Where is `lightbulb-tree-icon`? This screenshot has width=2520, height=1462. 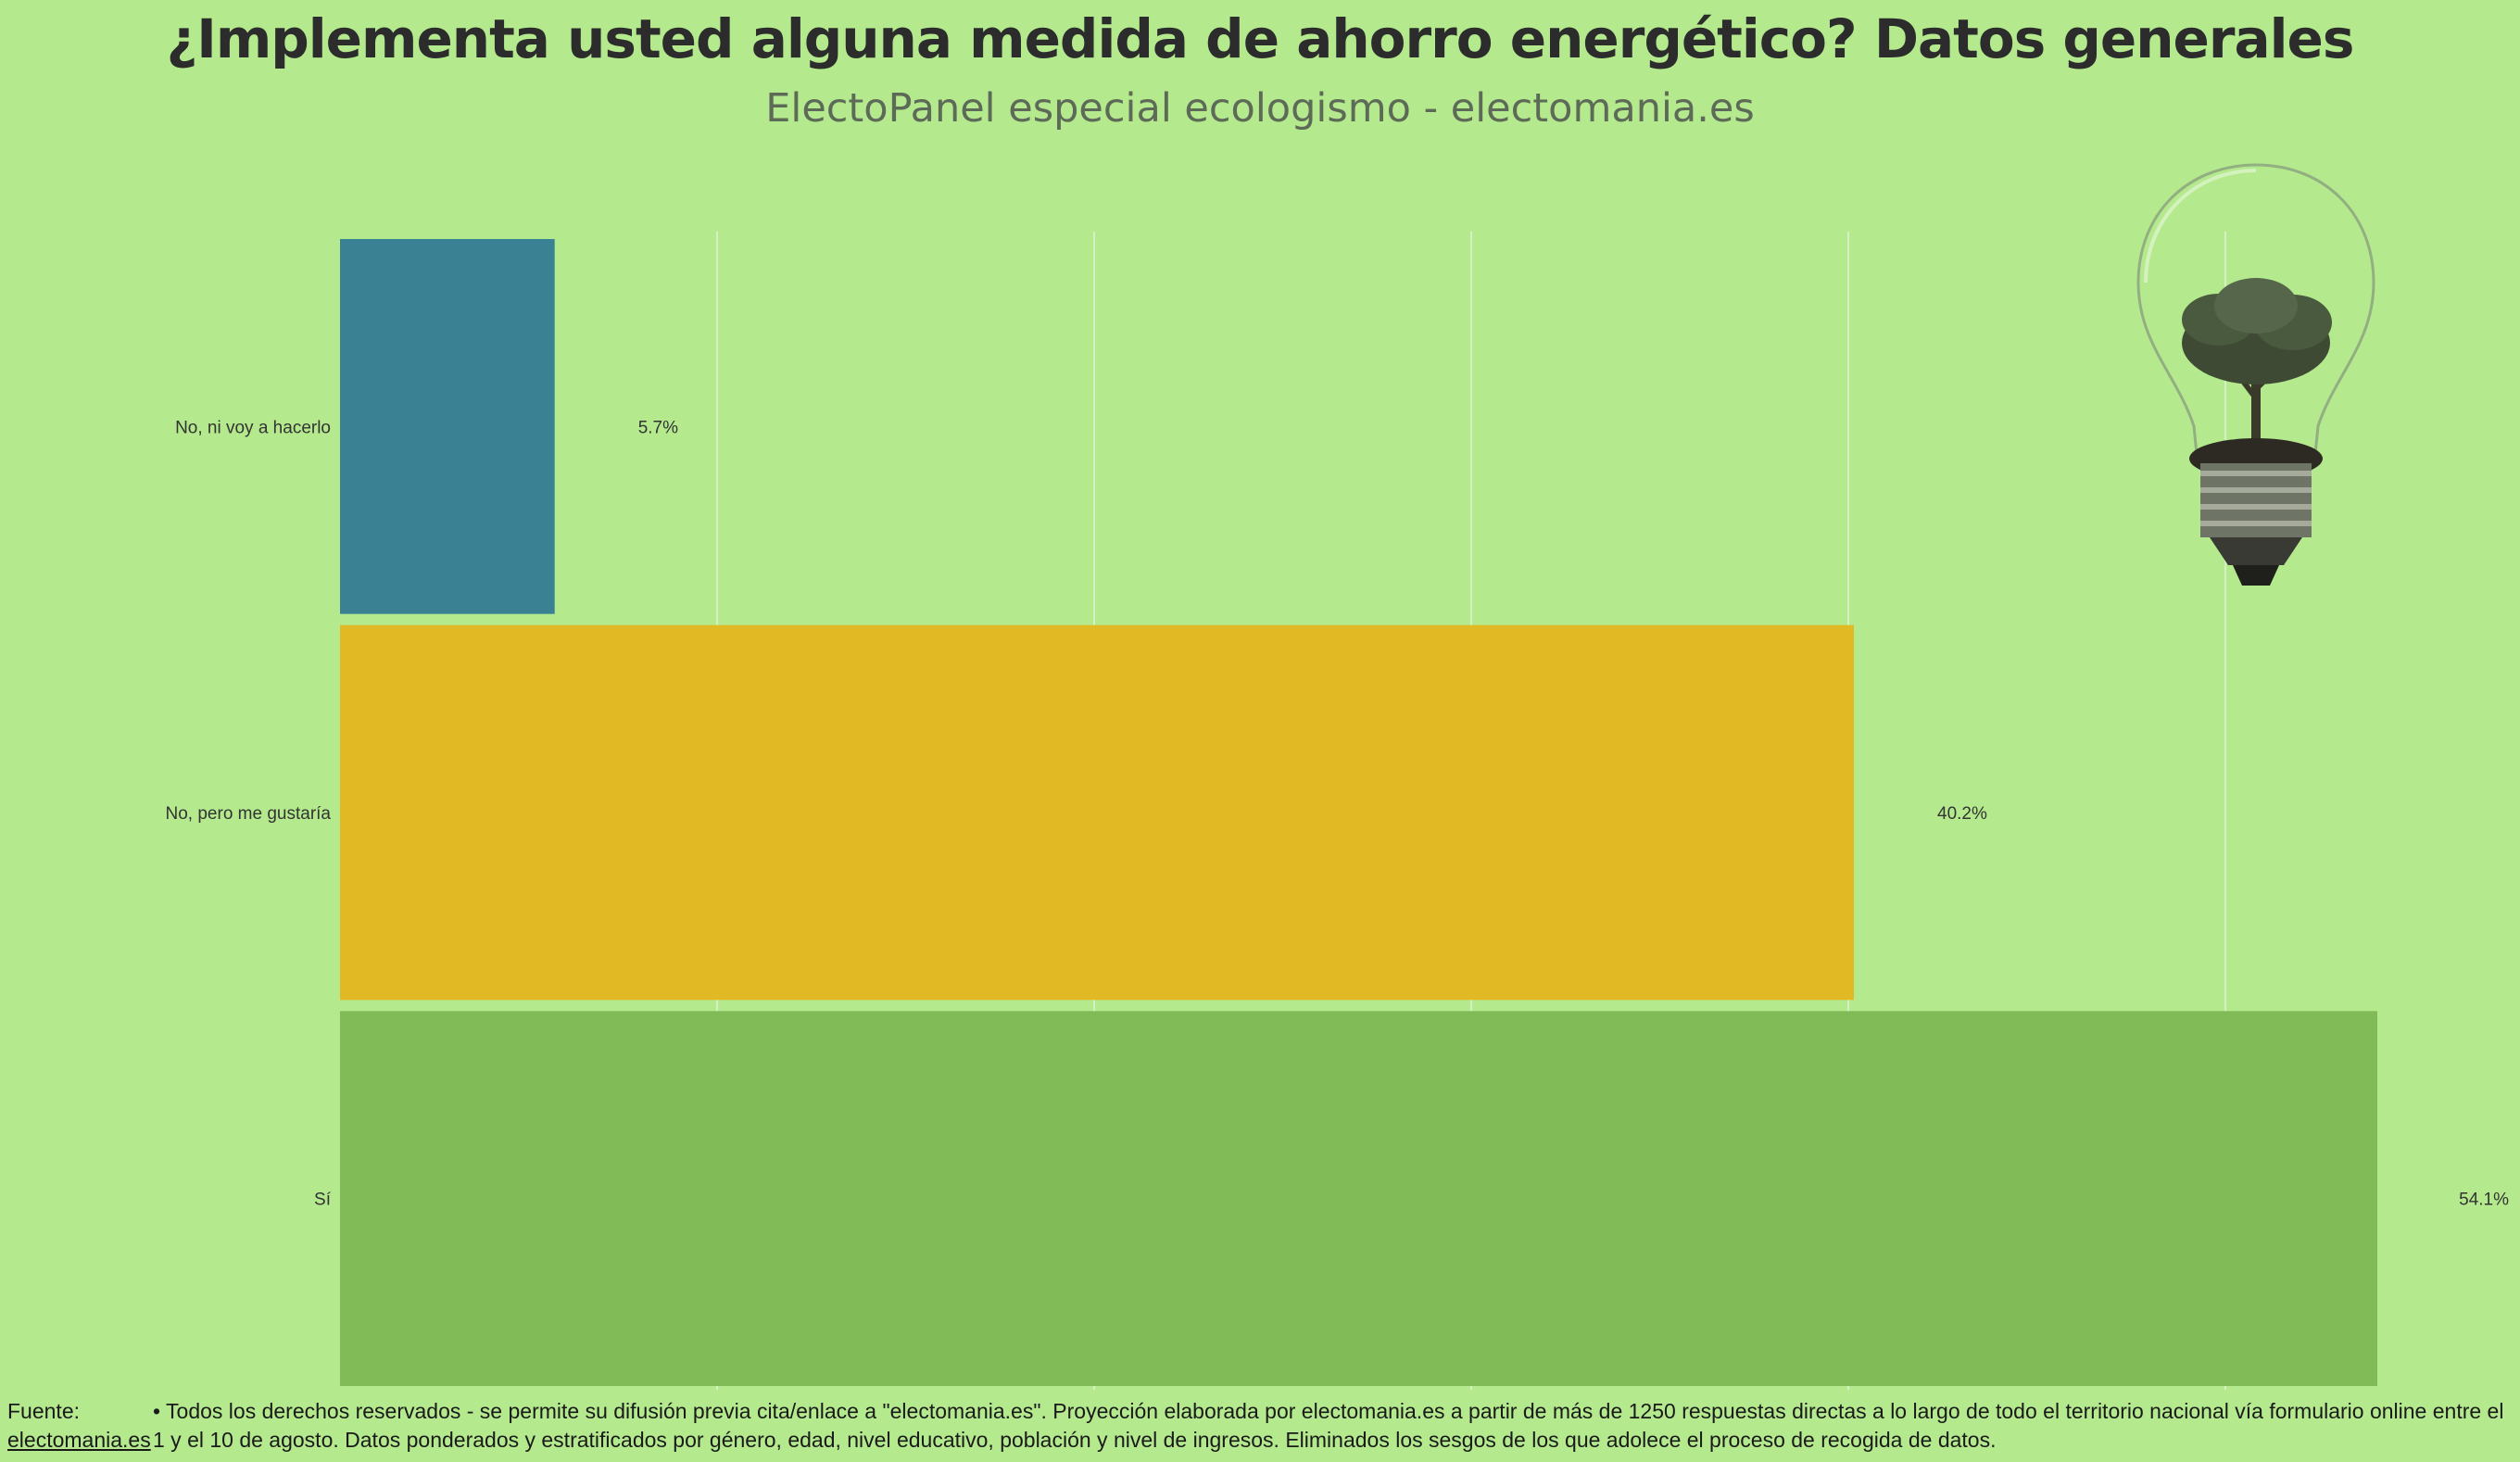 lightbulb-tree-icon is located at coordinates (2255, 374).